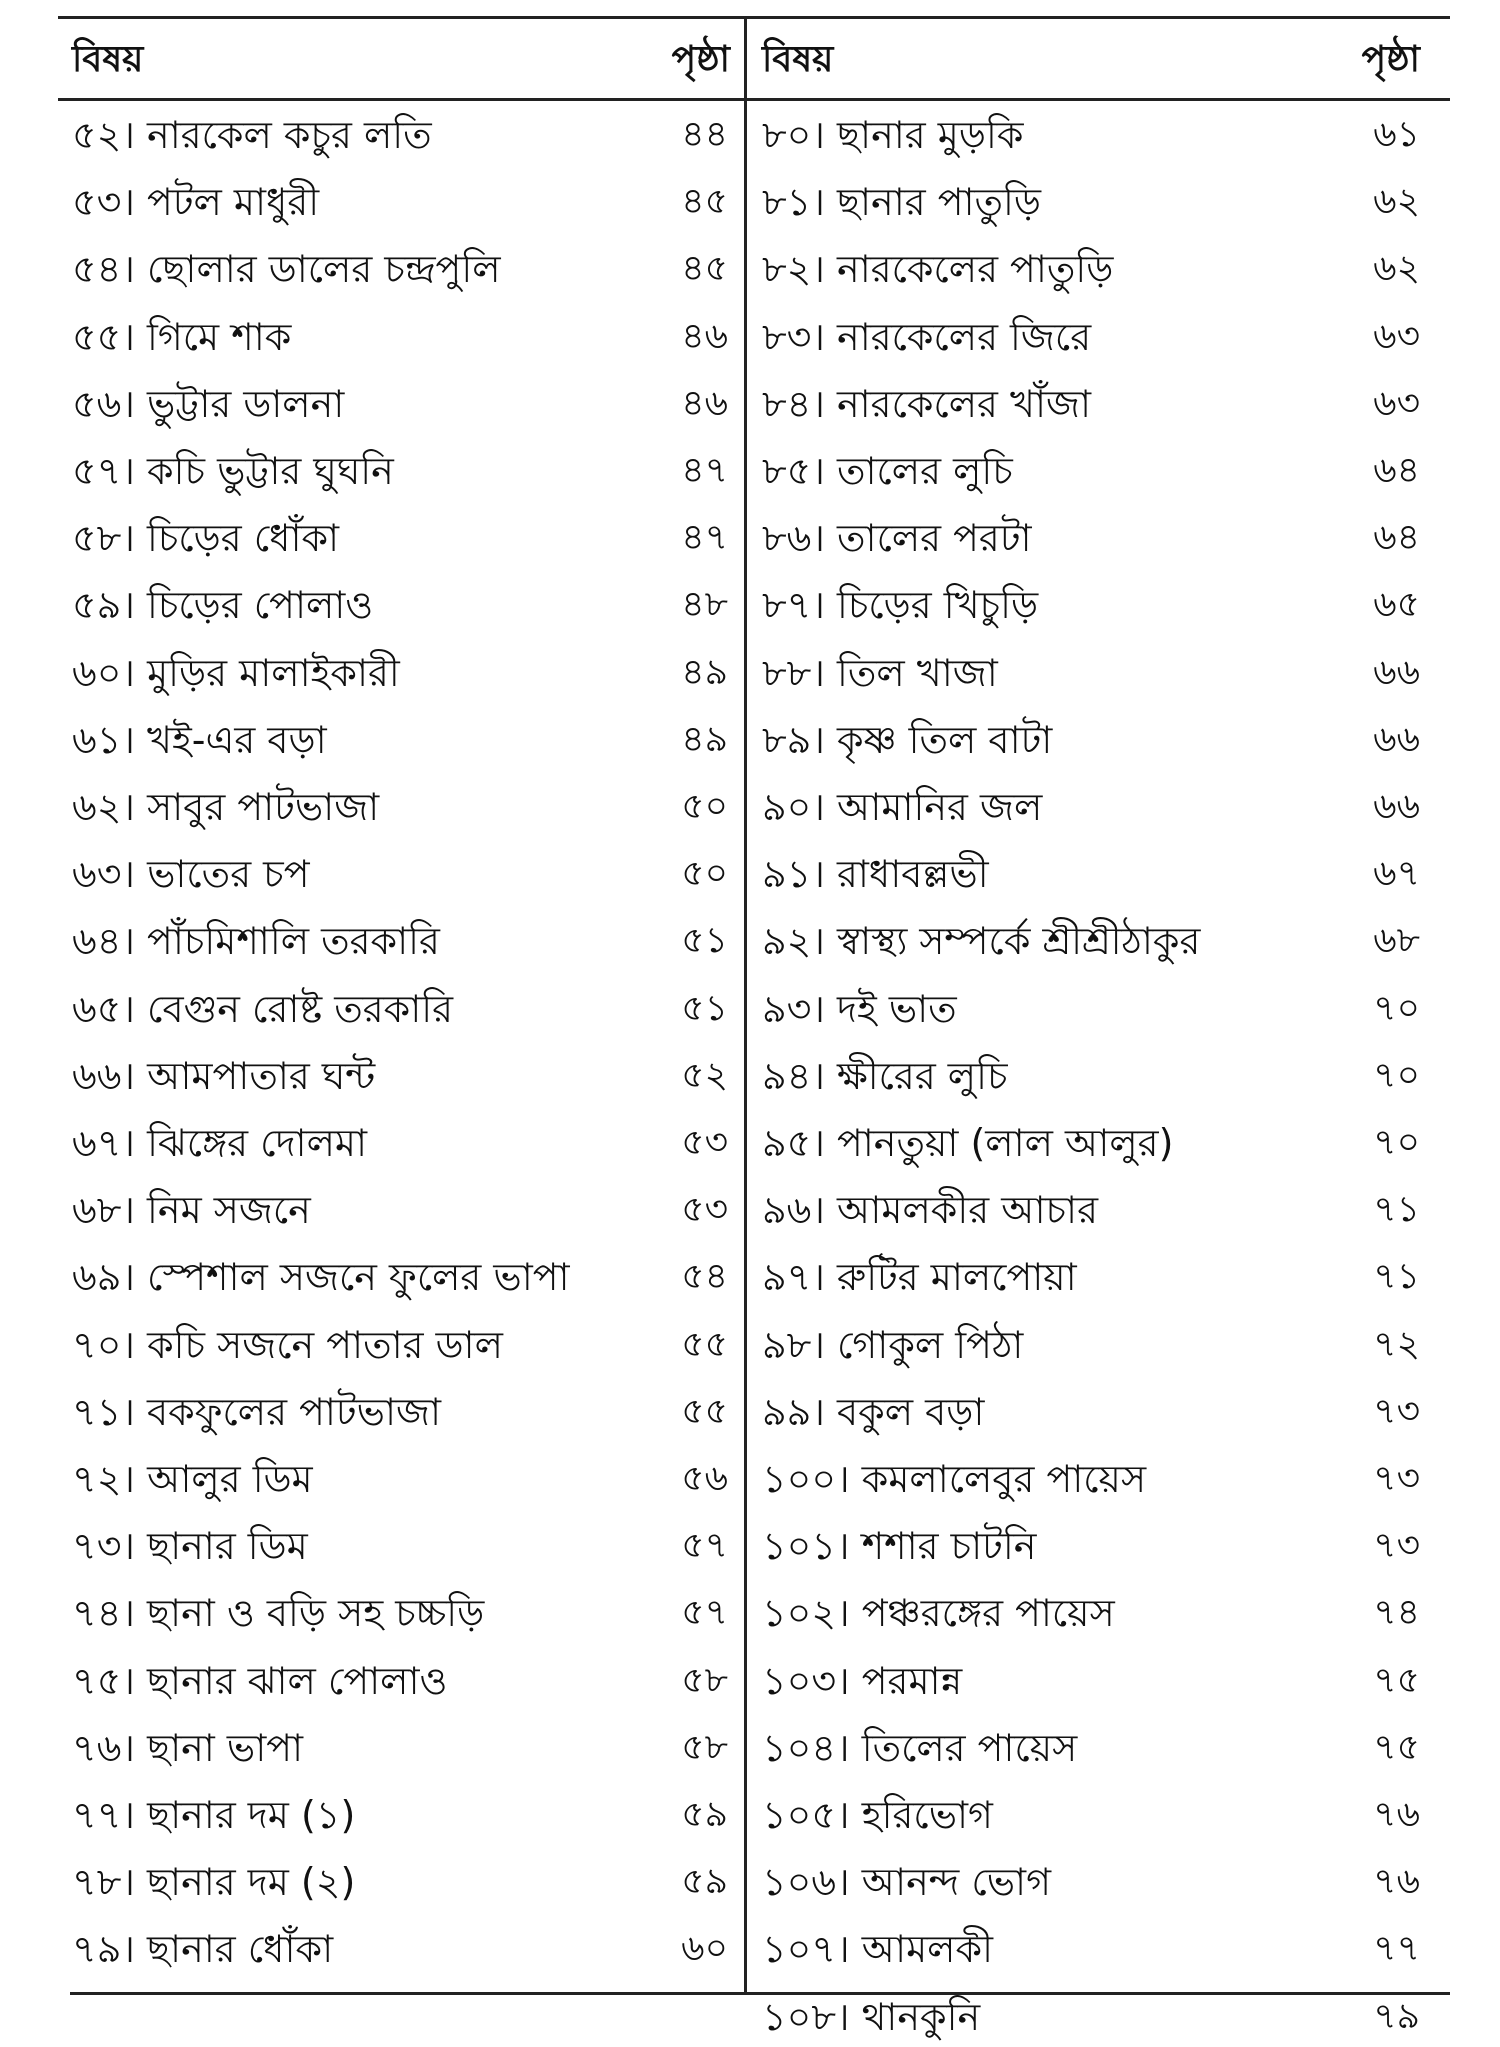 The width and height of the screenshot is (1500, 2047). Describe the element at coordinates (906, 1882) in the screenshot. I see `contents-entry: ১০৬। আনন্দ ভোগ` at that location.